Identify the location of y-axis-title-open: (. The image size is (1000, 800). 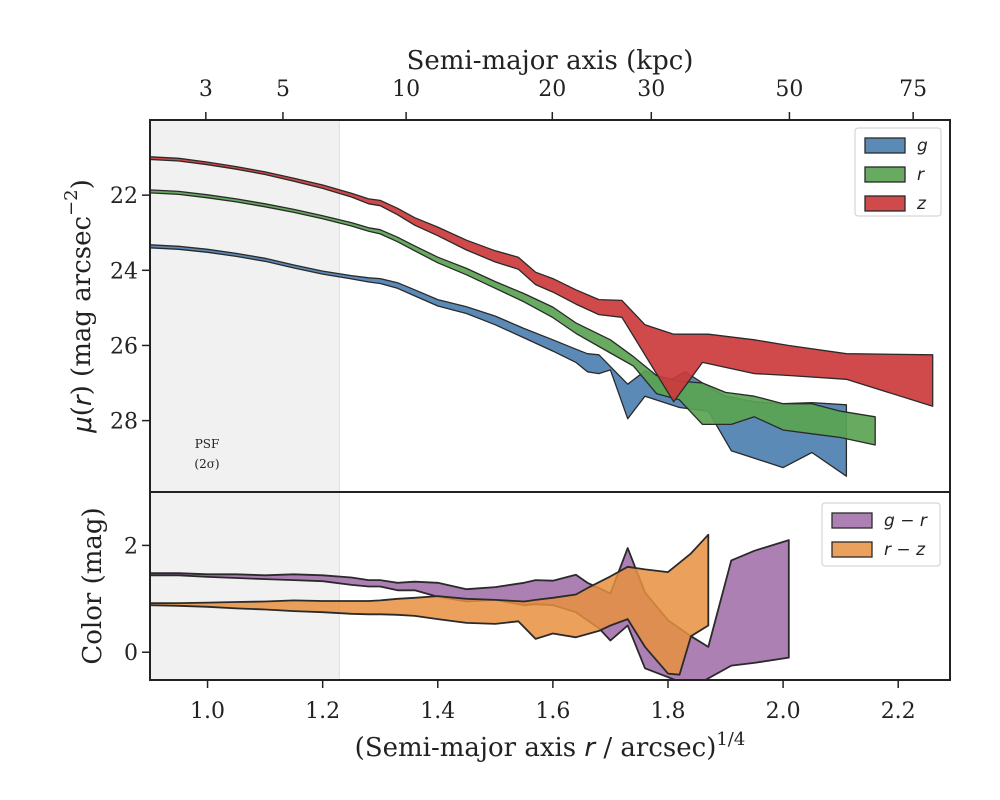
(82, 411).